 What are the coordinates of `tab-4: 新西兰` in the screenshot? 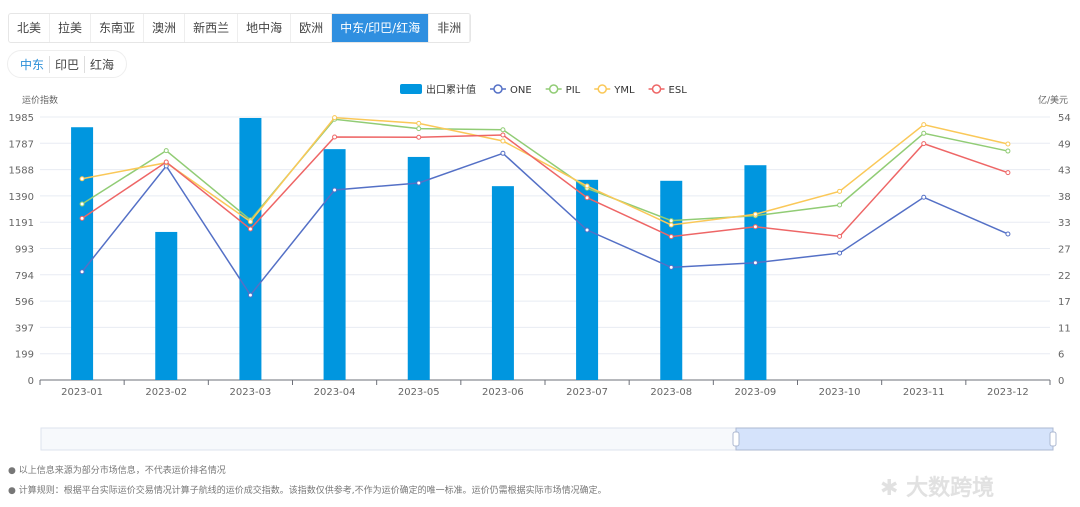 It's located at (212, 28).